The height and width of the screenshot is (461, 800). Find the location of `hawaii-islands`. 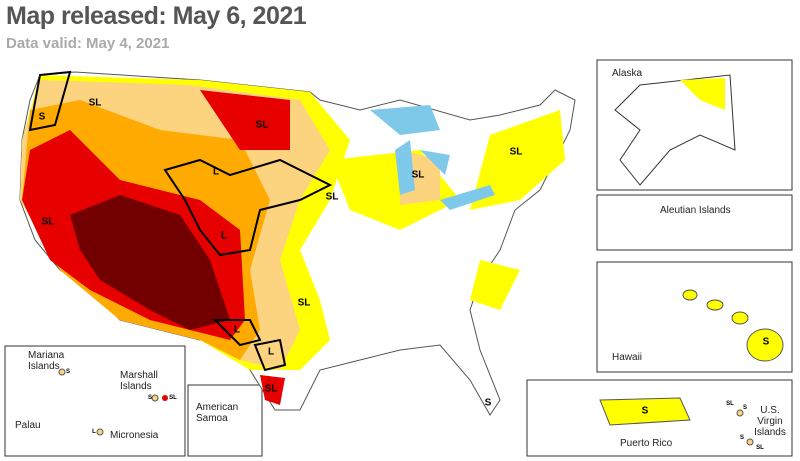

hawaii-islands is located at coordinates (733, 325).